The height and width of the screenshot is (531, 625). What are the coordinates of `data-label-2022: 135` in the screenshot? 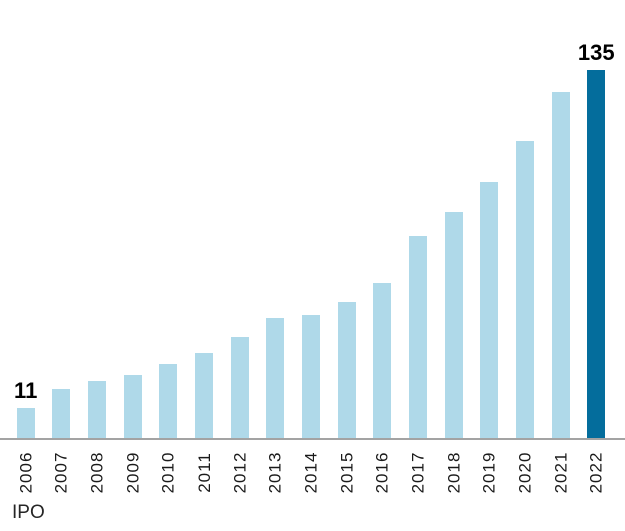 It's located at (596, 52).